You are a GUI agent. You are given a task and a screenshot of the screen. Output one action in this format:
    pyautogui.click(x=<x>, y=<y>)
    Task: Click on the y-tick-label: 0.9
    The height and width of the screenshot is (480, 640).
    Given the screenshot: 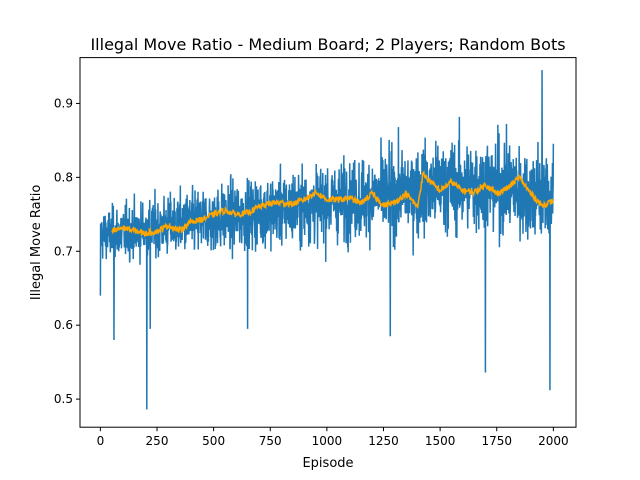 What is the action you would take?
    pyautogui.click(x=63, y=103)
    